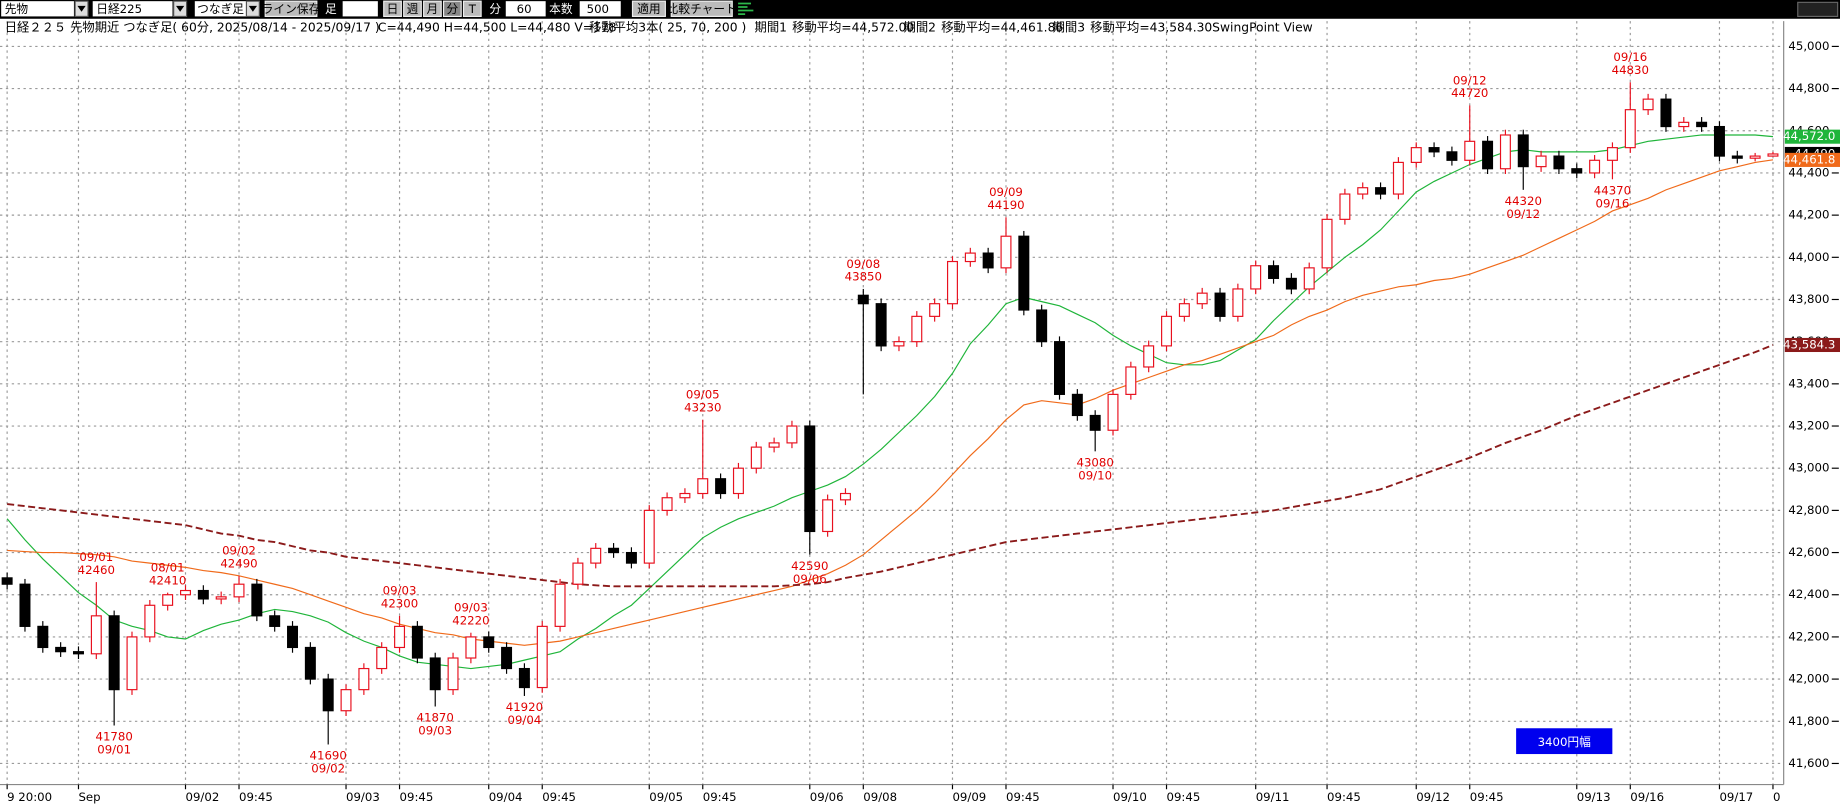 The width and height of the screenshot is (1840, 808). What do you see at coordinates (809, 566) in the screenshot?
I see `swing-price: 42590` at bounding box center [809, 566].